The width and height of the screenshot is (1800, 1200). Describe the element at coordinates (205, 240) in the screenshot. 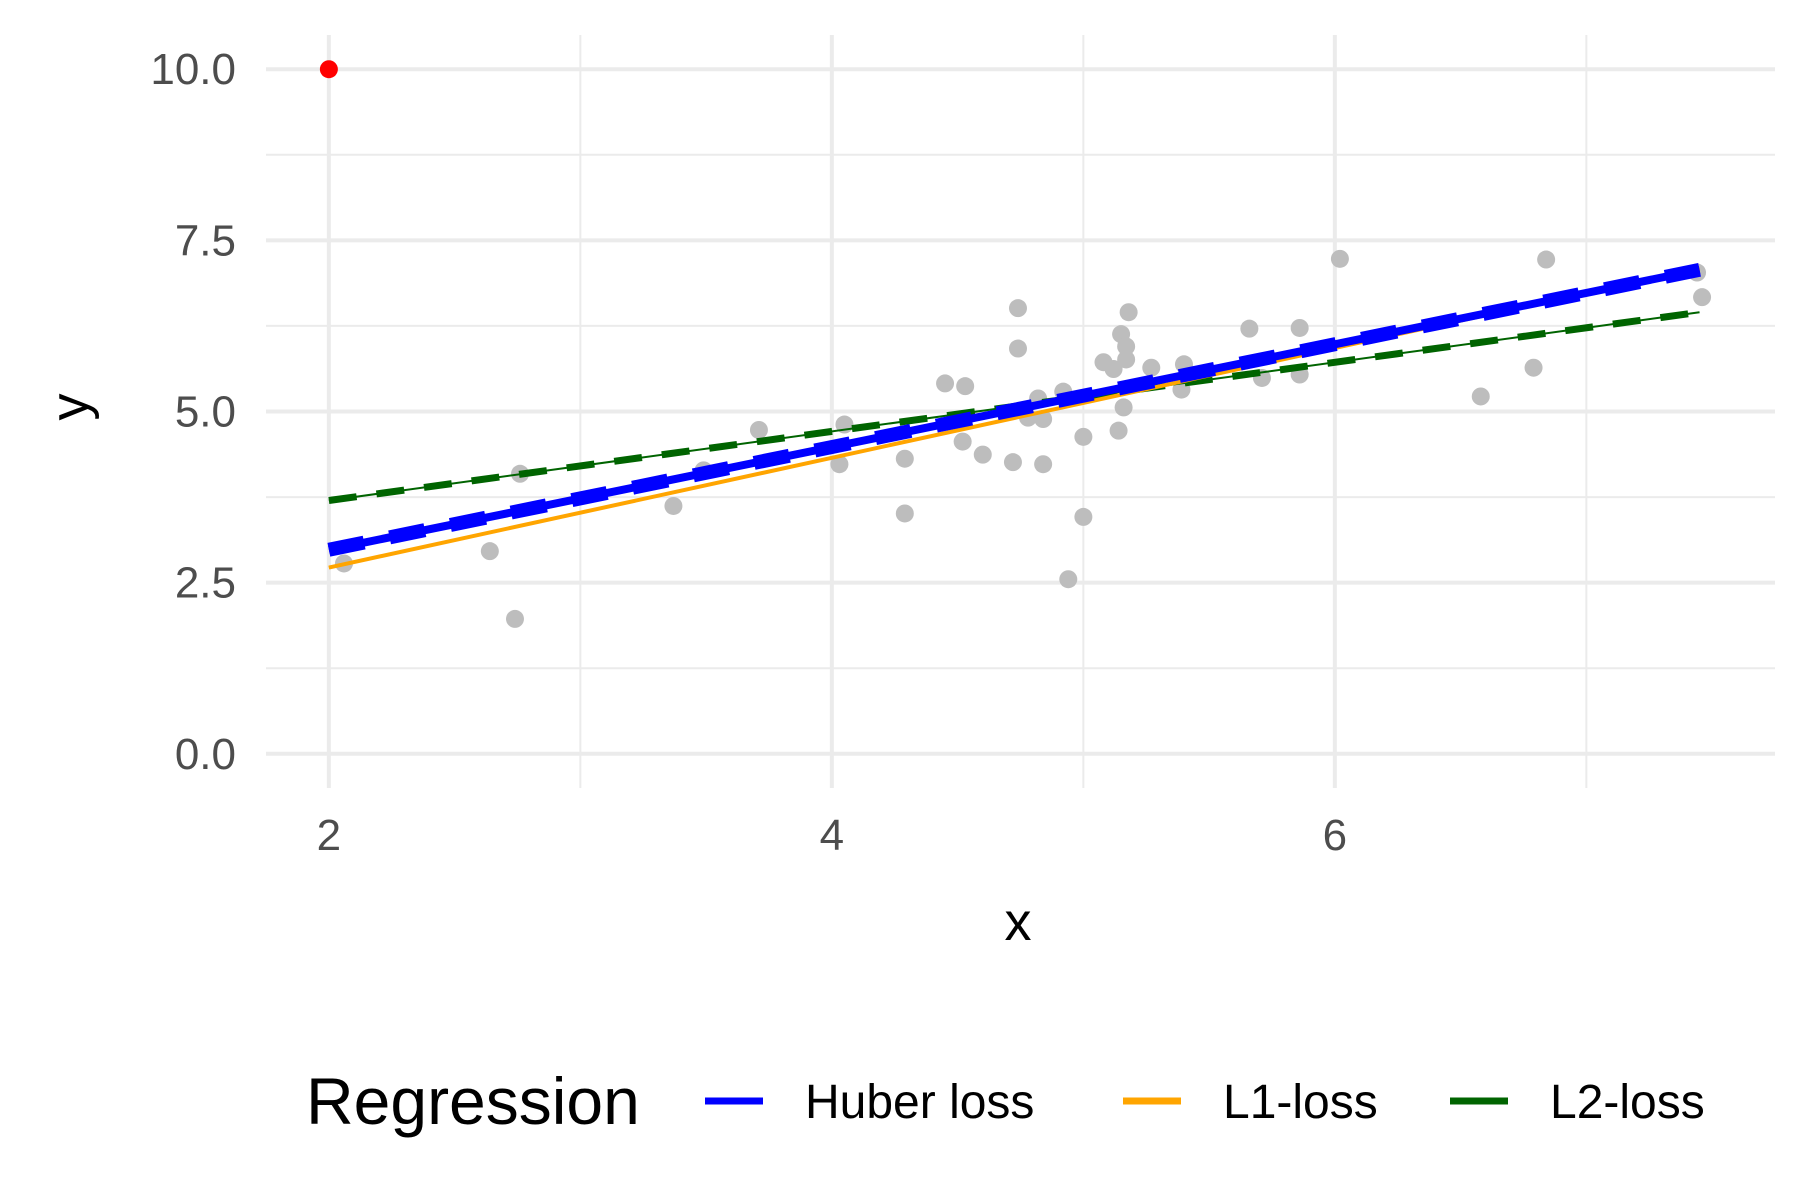

I see `y-tick-label: 7.5` at that location.